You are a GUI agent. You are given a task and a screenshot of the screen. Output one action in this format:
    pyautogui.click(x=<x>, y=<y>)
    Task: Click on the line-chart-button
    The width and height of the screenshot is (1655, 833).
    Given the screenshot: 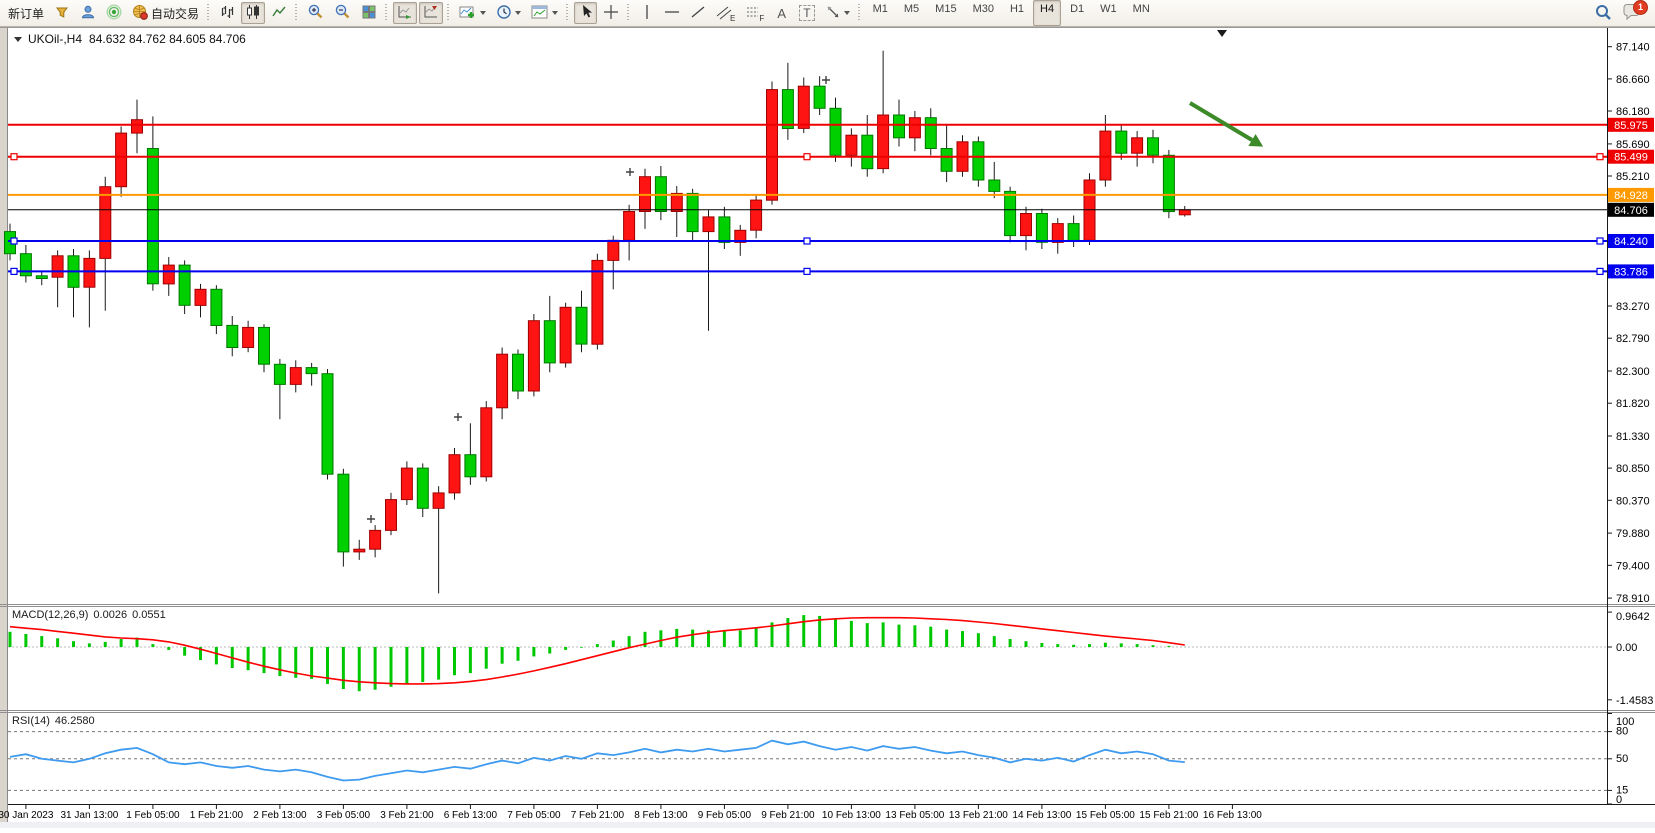 What is the action you would take?
    pyautogui.click(x=279, y=13)
    